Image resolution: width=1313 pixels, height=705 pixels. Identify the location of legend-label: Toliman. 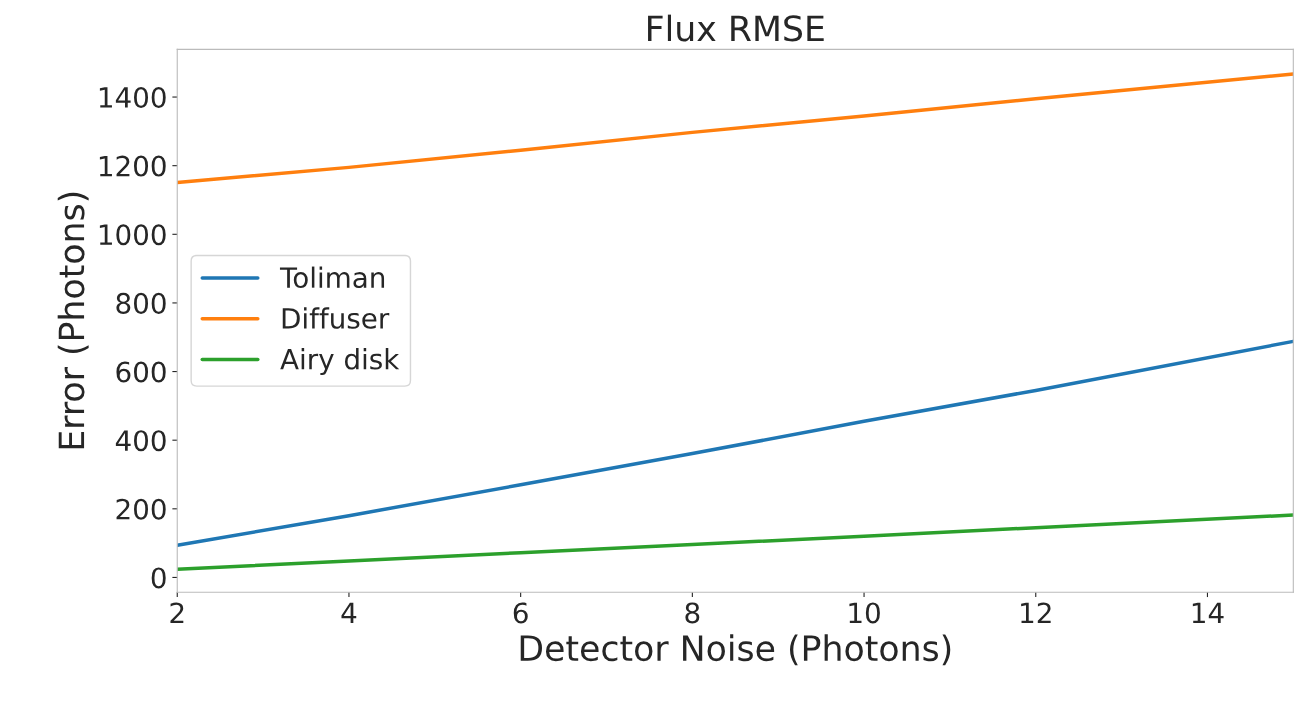
(332, 277).